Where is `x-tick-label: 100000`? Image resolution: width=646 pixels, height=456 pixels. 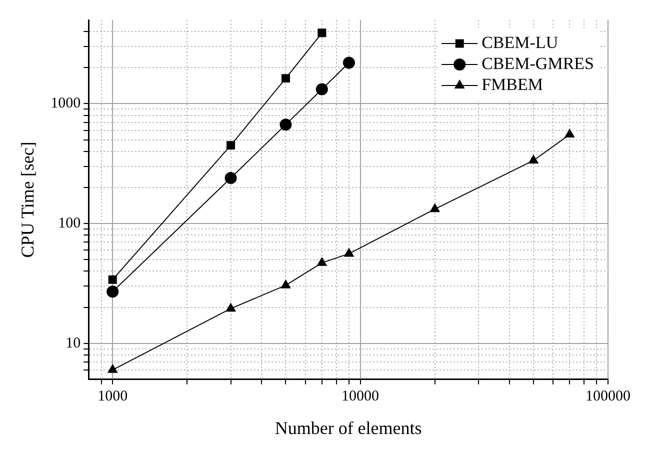
x-tick-label: 100000 is located at coordinates (608, 396).